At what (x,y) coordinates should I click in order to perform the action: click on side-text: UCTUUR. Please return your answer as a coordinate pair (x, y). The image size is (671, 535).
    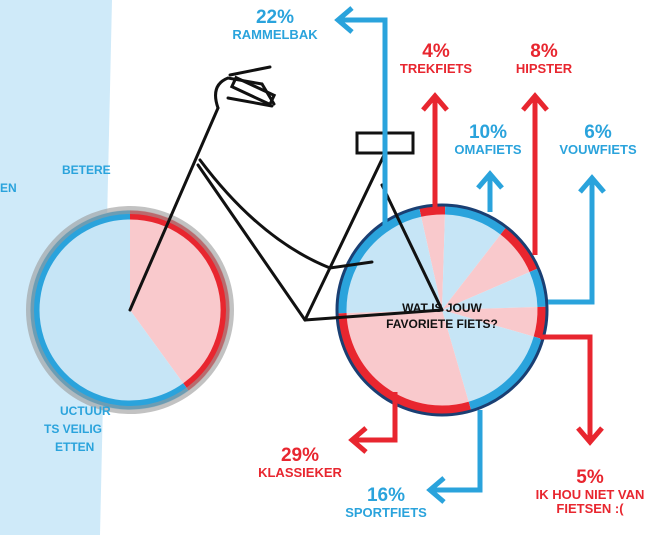
    Looking at the image, I should click on (85, 411).